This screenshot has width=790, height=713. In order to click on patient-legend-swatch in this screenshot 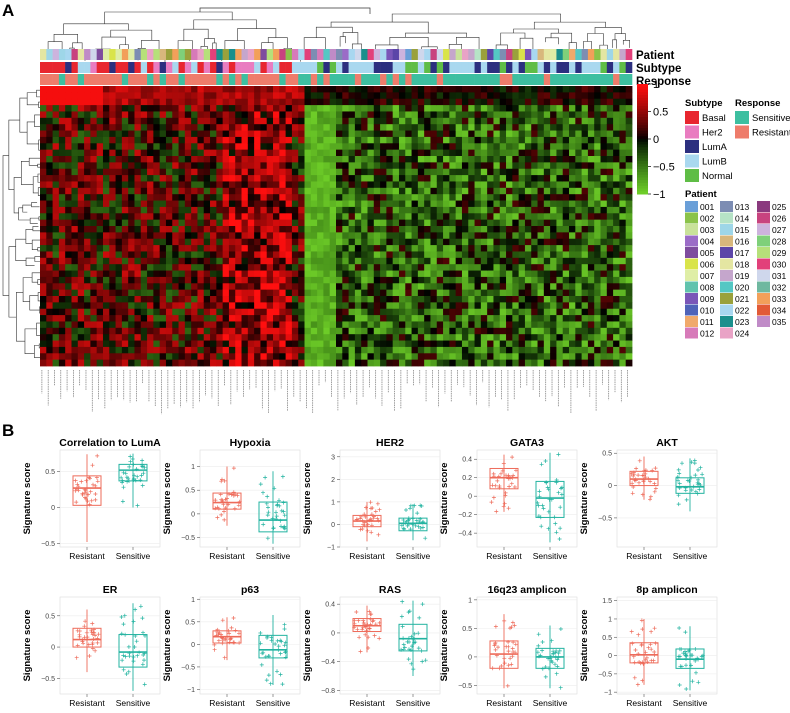, I will do `click(726, 218)`.